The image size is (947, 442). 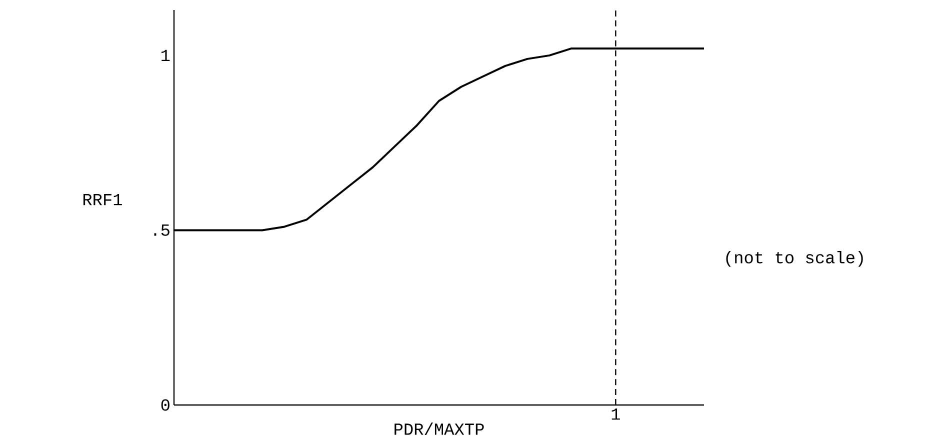 What do you see at coordinates (166, 56) in the screenshot?
I see `y-tick-label: 1` at bounding box center [166, 56].